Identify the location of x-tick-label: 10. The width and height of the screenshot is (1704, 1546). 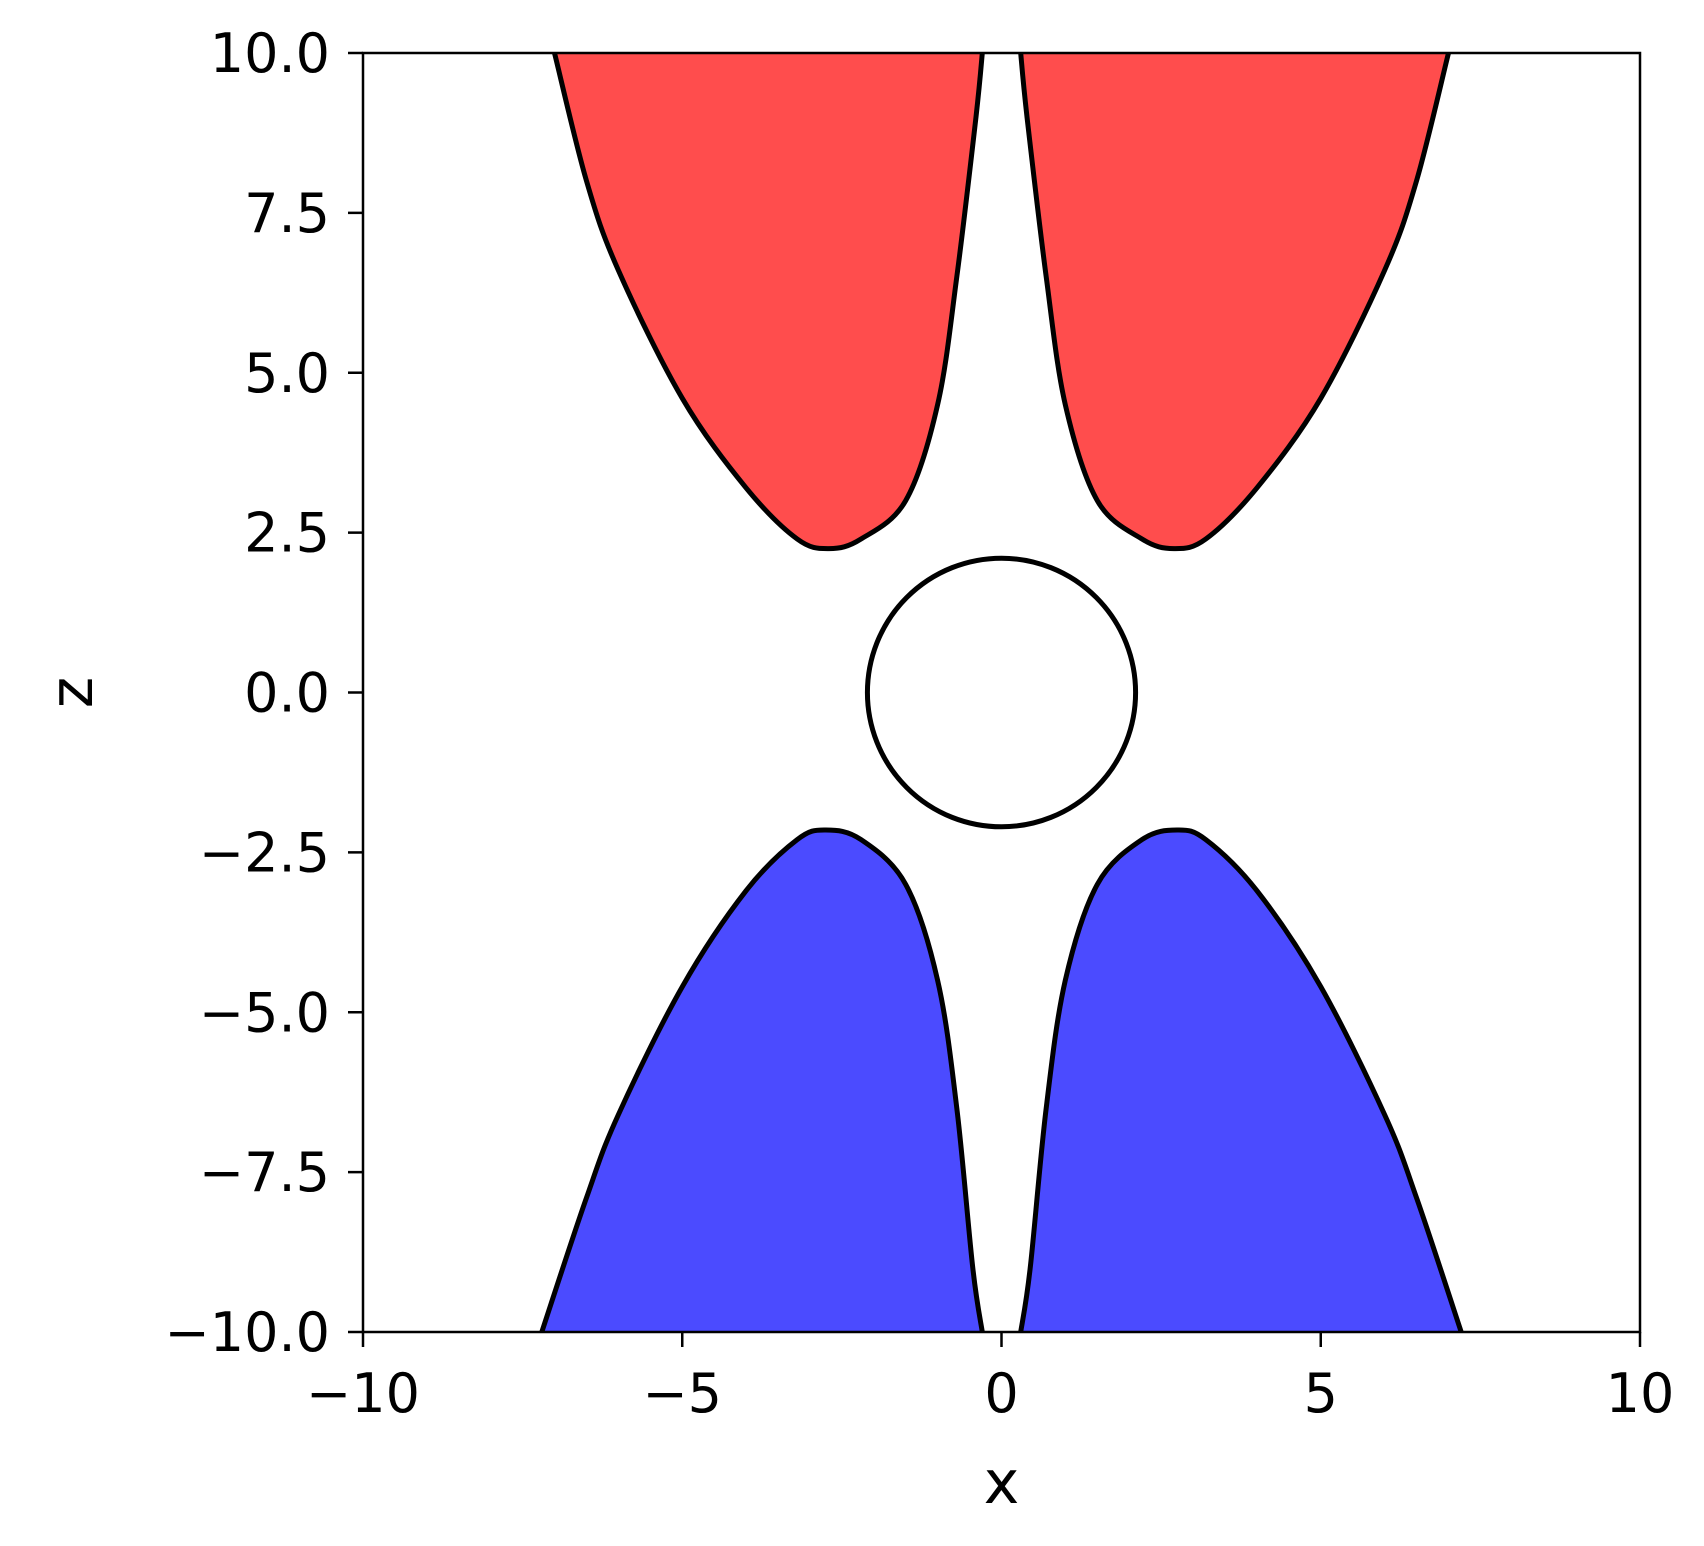
(1640, 1393).